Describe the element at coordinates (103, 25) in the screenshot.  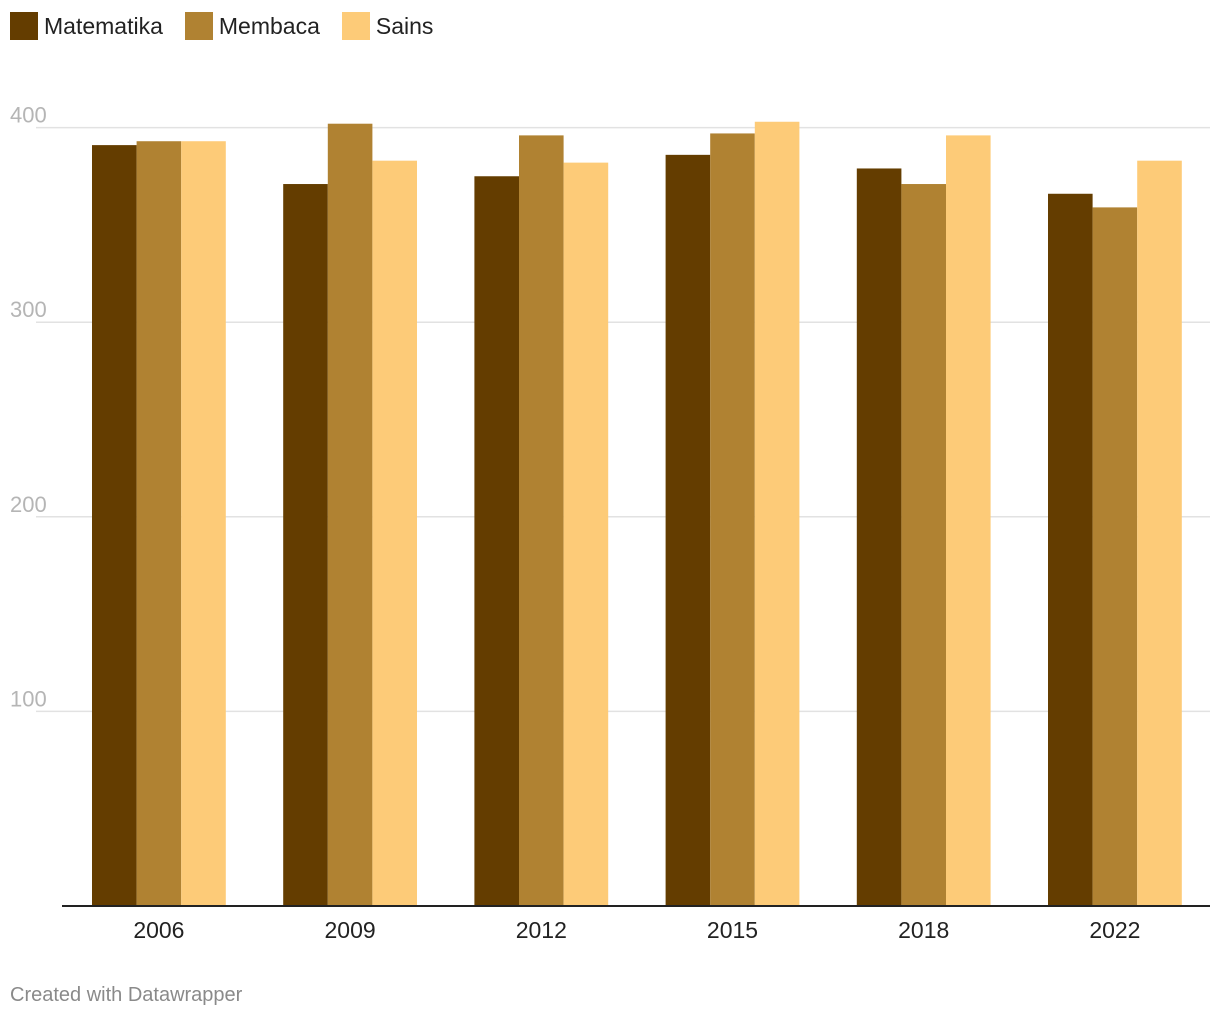
I see `legend-label-matematika: Matematika` at that location.